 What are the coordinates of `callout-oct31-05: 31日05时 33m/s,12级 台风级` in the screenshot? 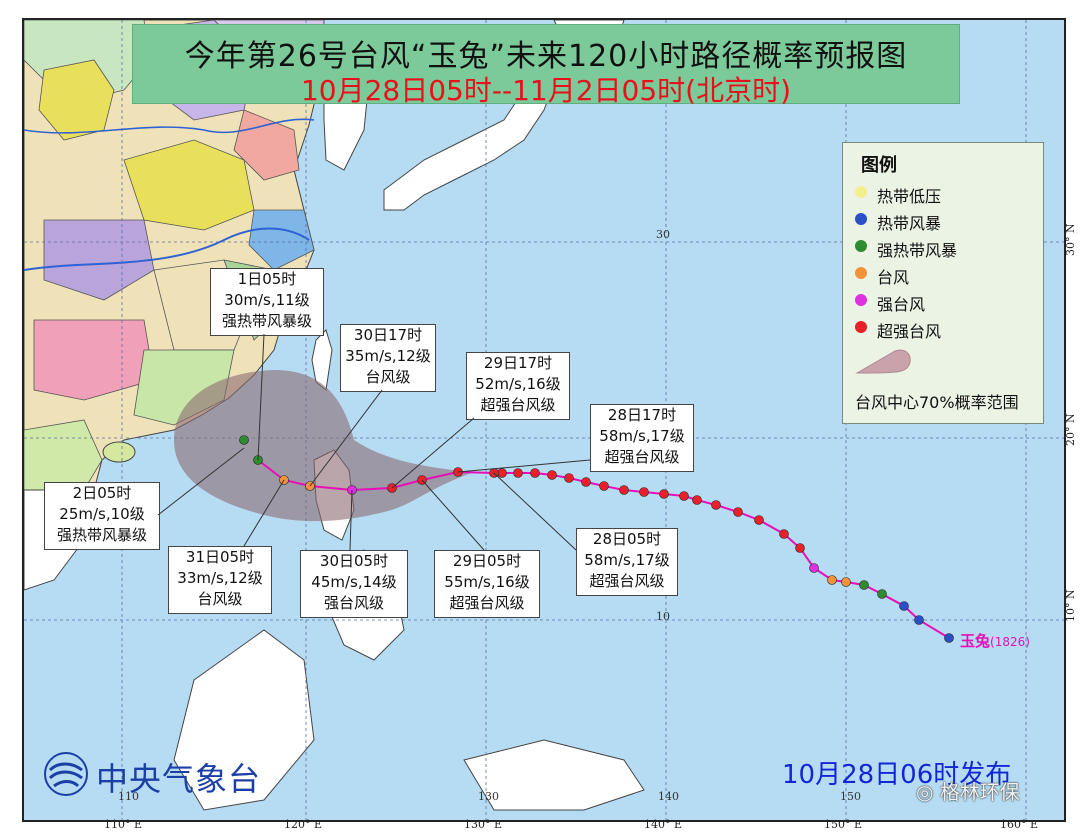 It's located at (220, 580).